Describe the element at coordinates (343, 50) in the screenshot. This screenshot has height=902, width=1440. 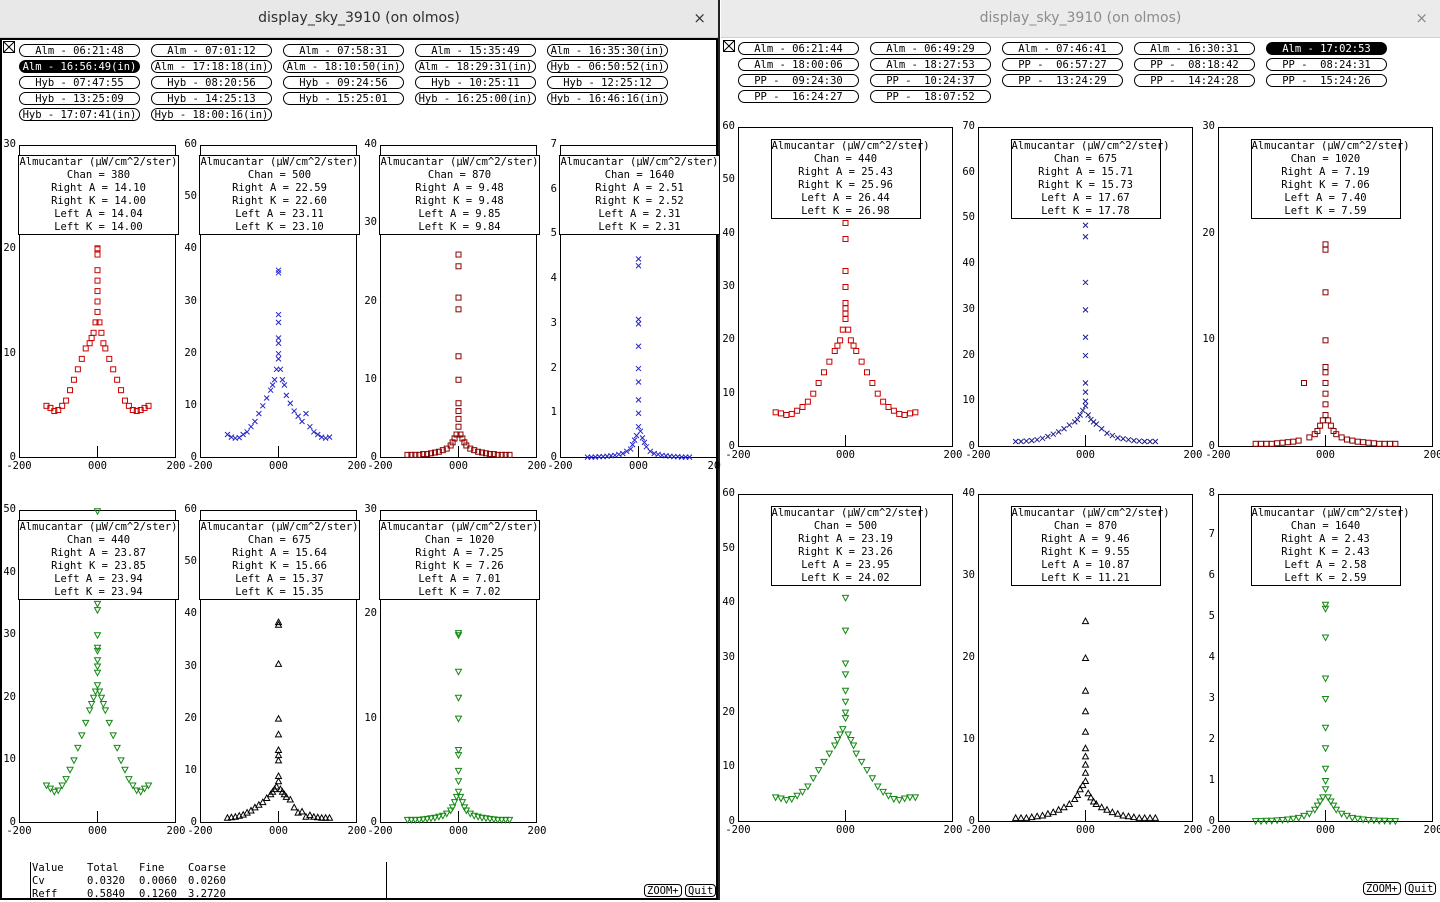
I see `left_window-button-2: Alm - 07:58:31` at that location.